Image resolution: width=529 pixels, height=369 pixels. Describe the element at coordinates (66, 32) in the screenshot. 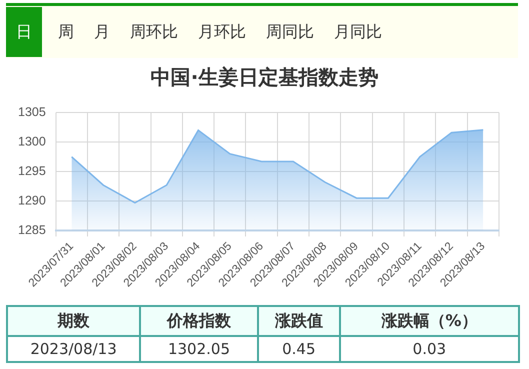

I see `text: 周` at that location.